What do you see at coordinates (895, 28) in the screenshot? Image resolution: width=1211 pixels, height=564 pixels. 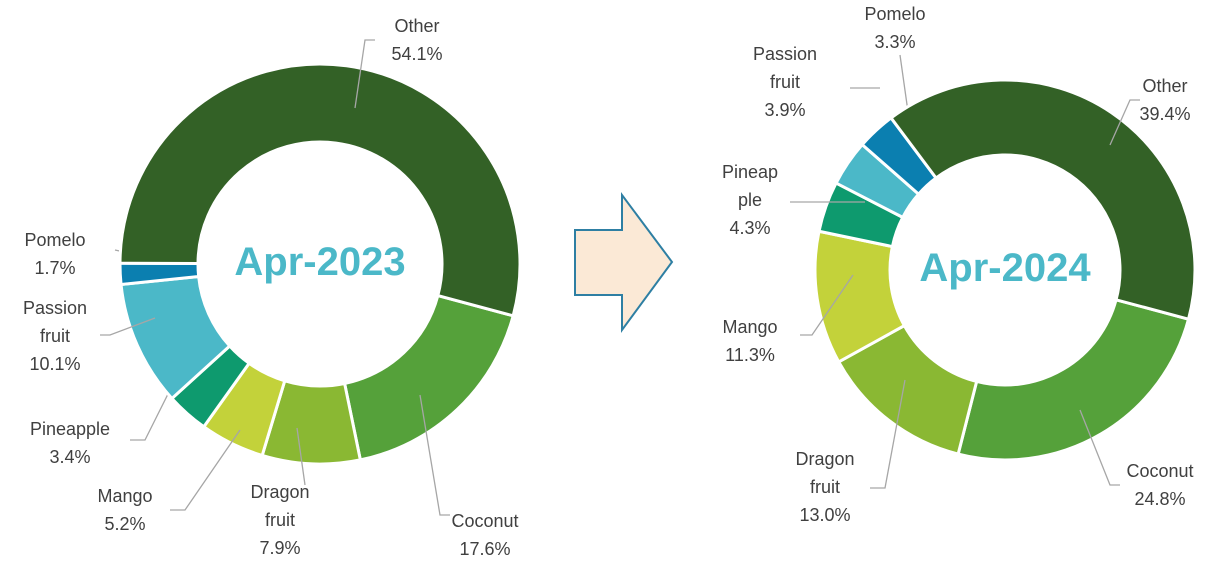 I see `slice-label: Pomelo 3.3%` at bounding box center [895, 28].